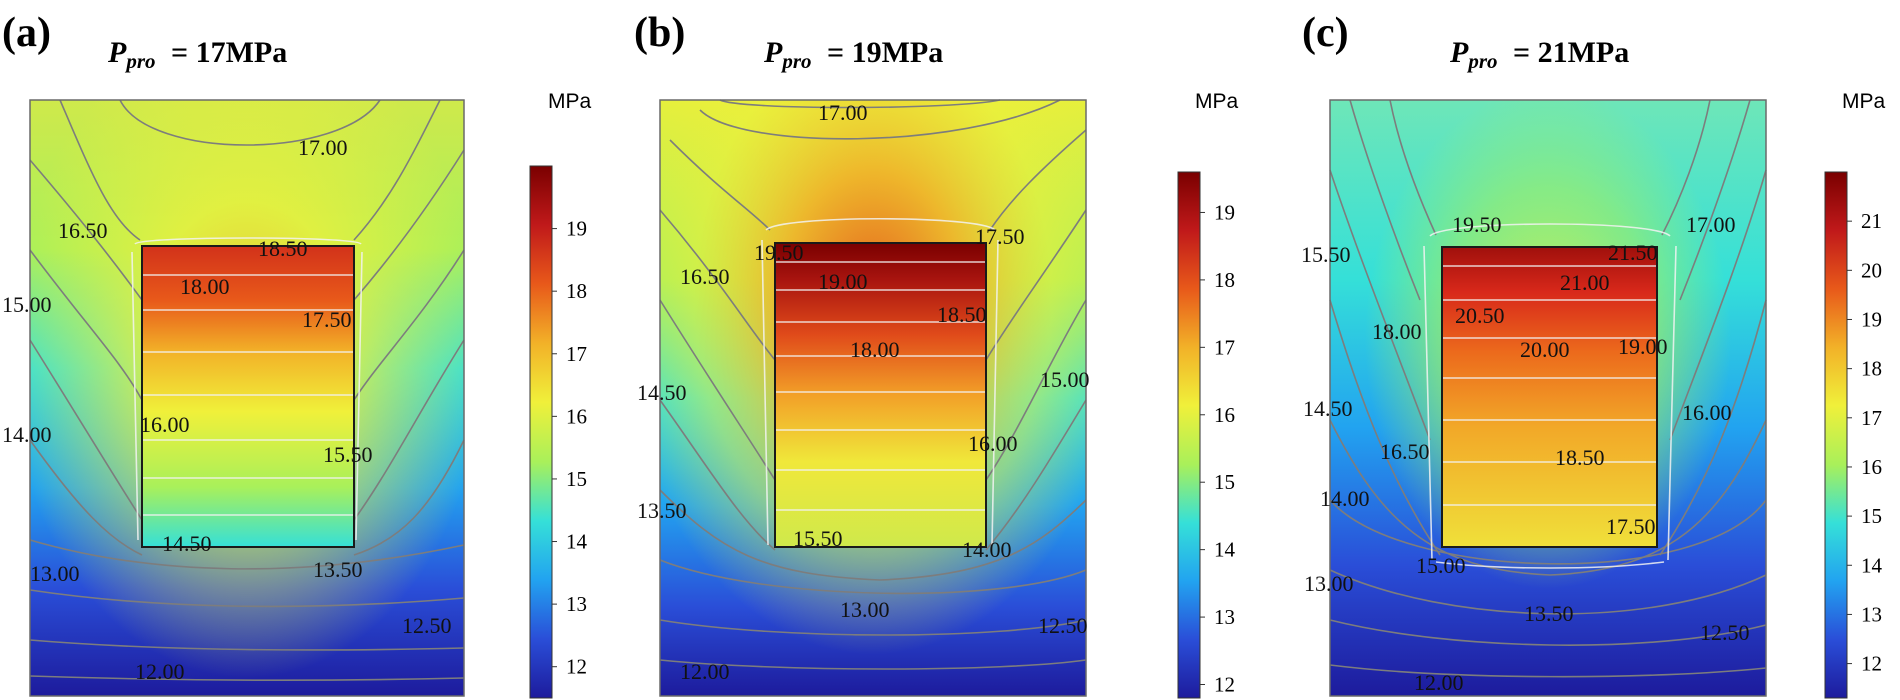  Describe the element at coordinates (882, 52) in the screenshot. I see `title-rest: = 19MPa` at that location.